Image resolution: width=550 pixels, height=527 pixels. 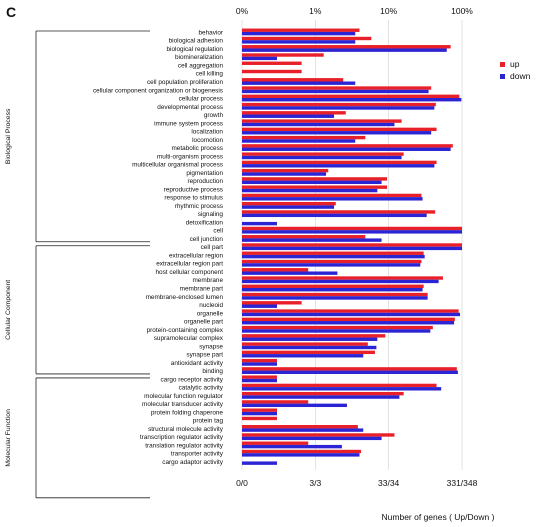 What do you see at coordinates (189, 338) in the screenshot?
I see `category-label-37: supramolecular complex` at bounding box center [189, 338].